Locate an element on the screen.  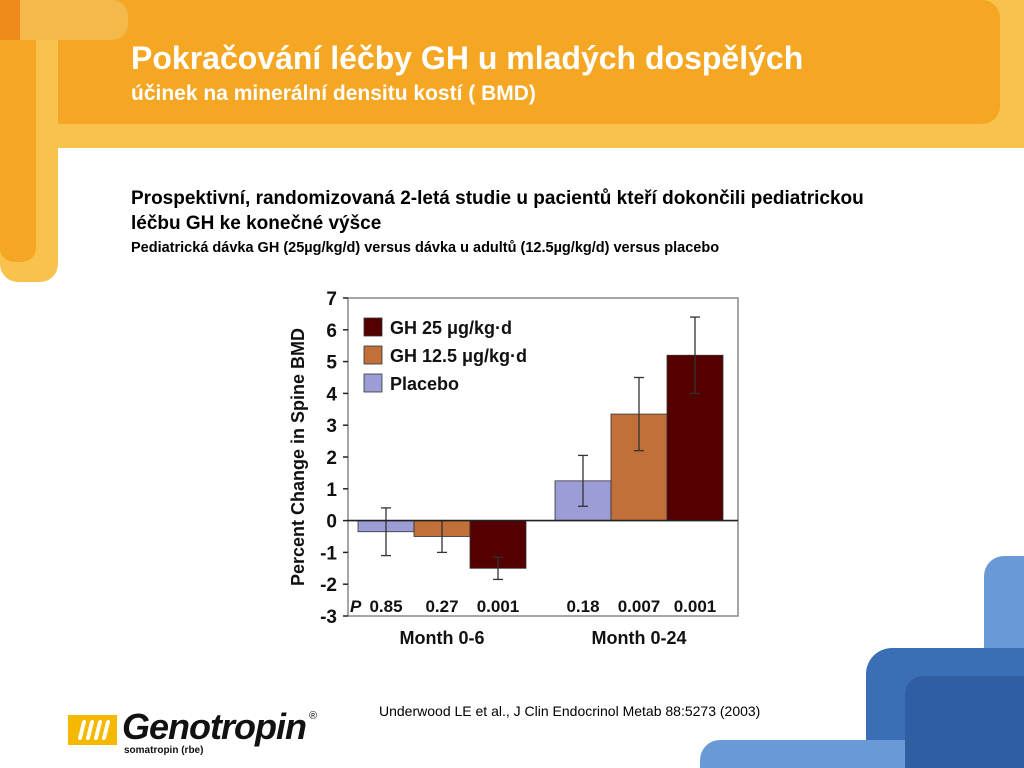
p-value: 0.85 is located at coordinates (385, 606).